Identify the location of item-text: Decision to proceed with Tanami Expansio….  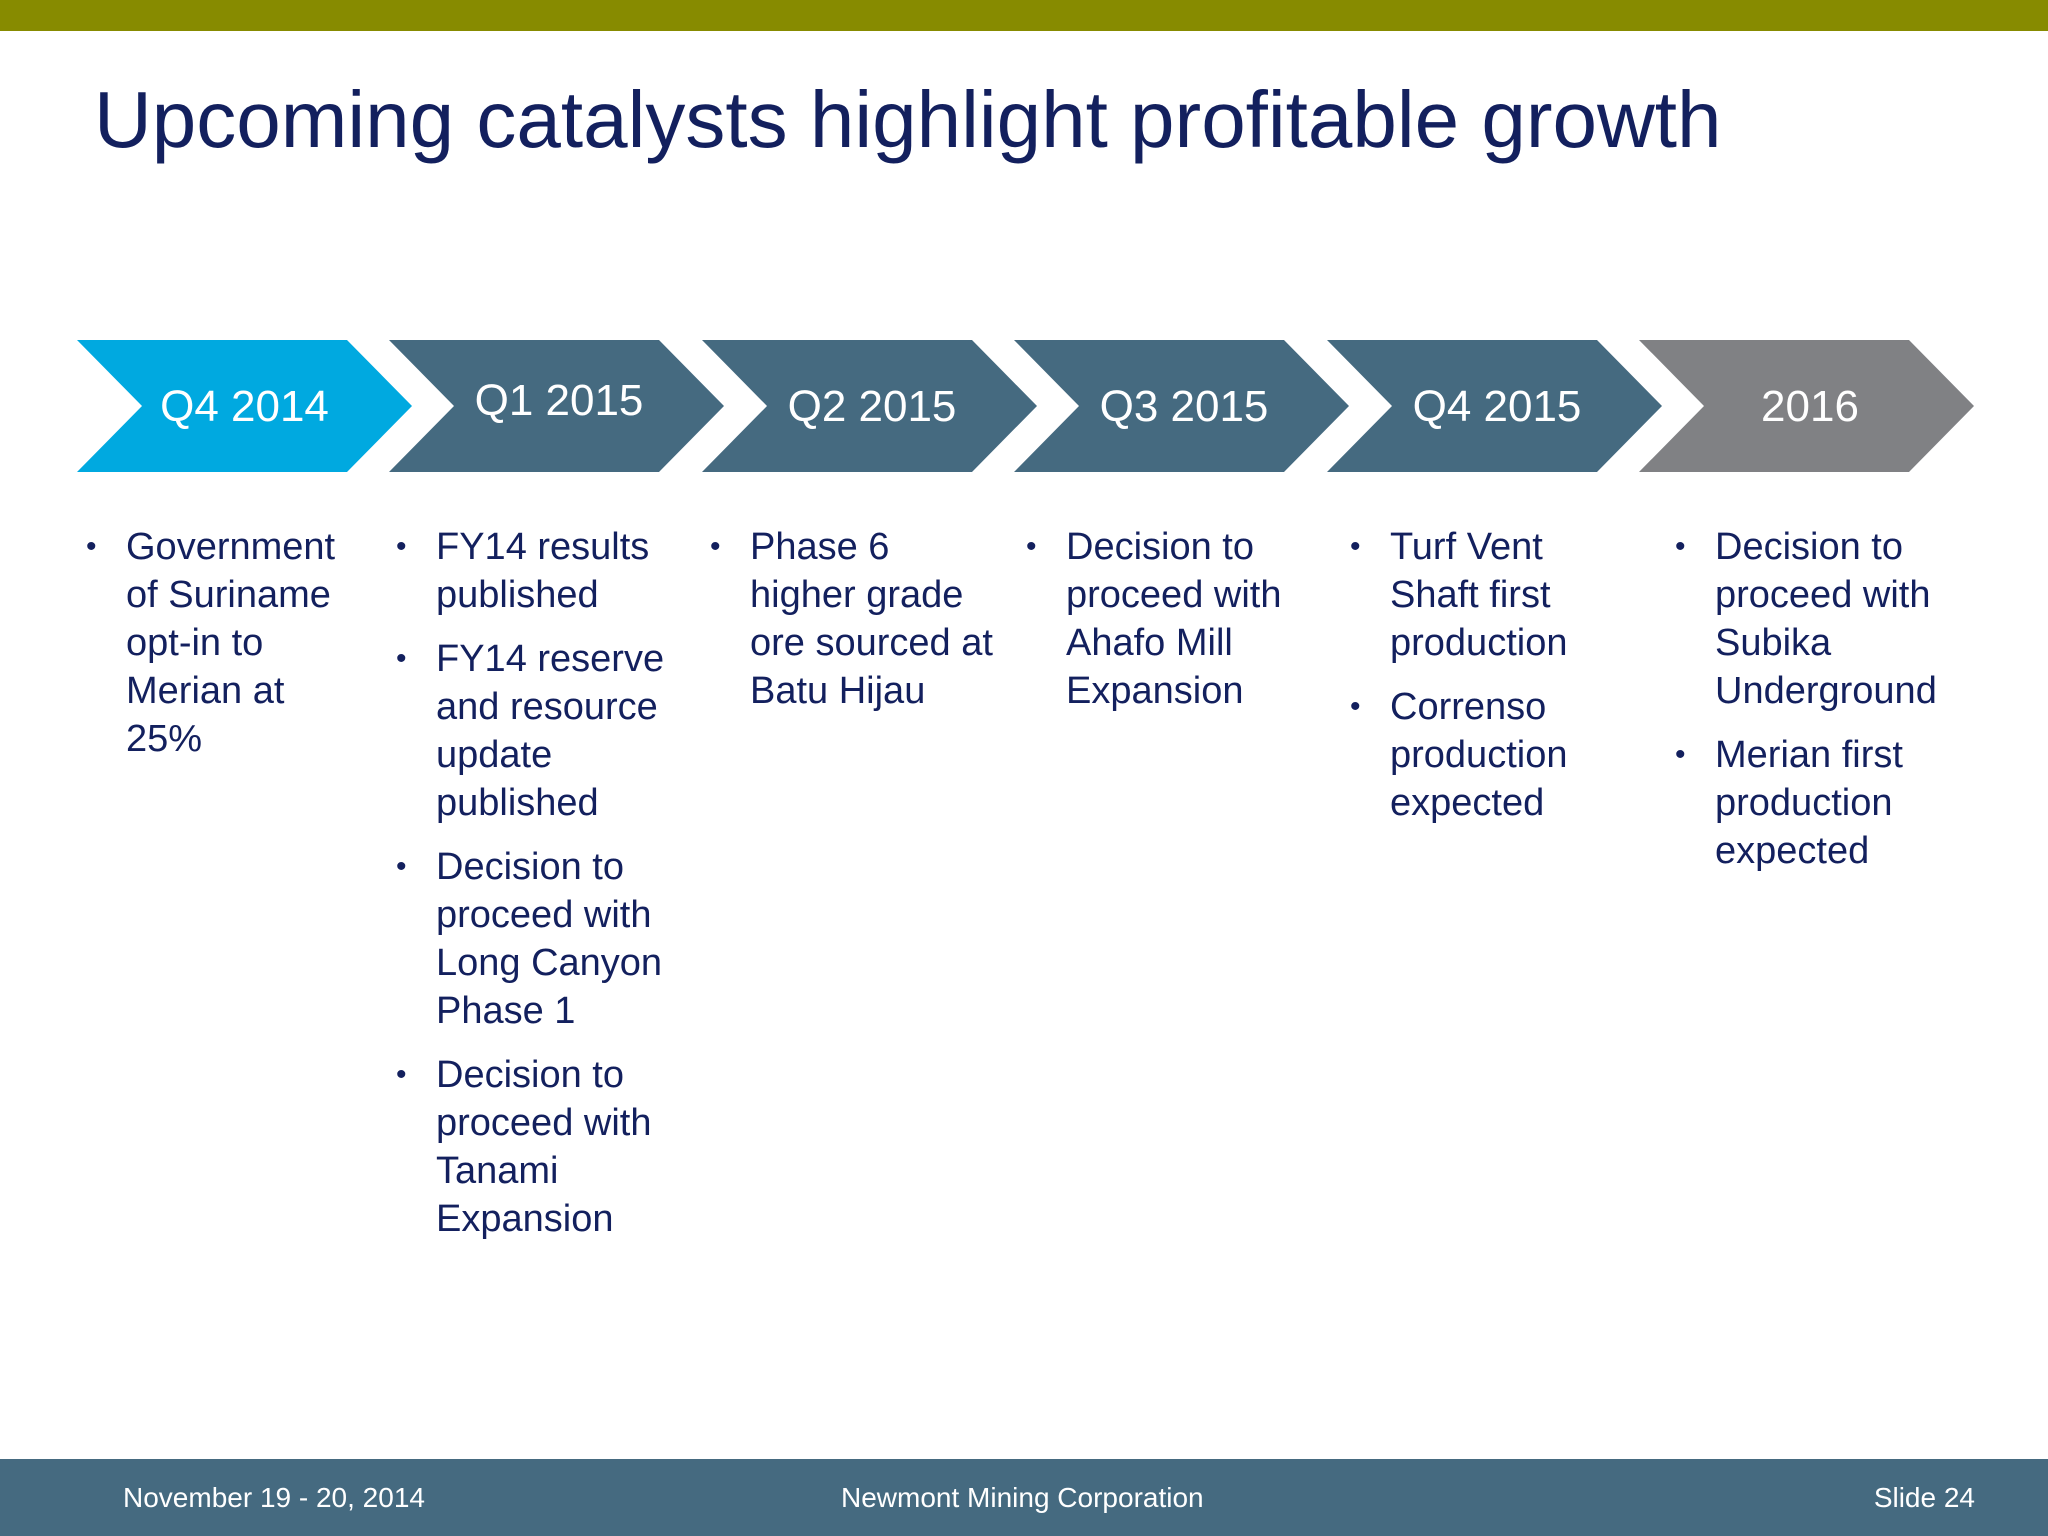
(544, 1147).